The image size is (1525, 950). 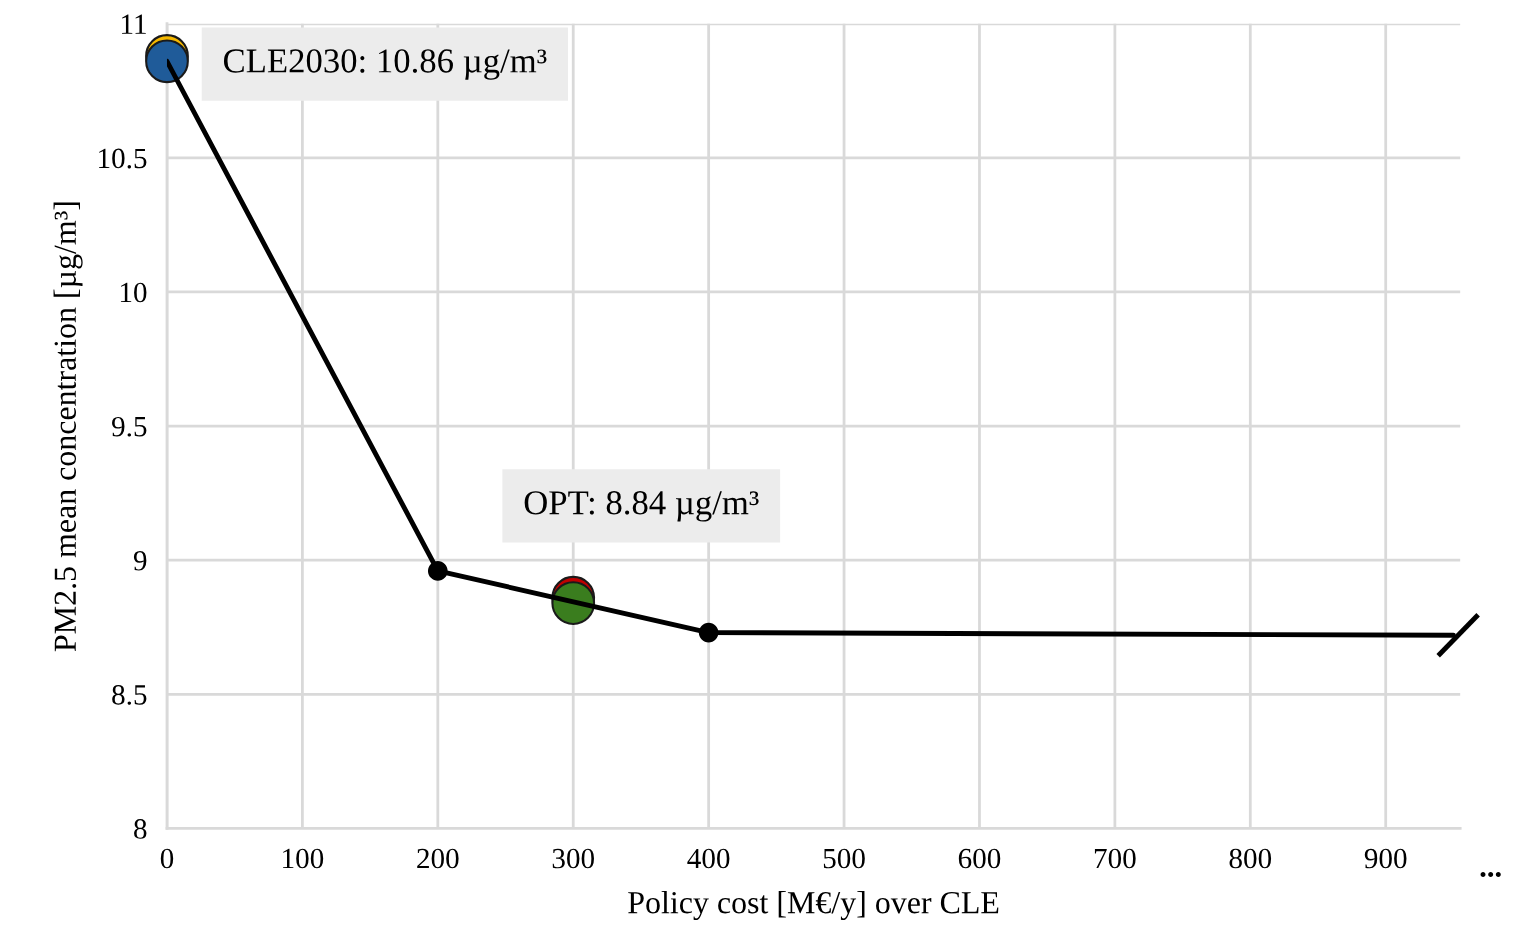 I want to click on y-axis-title: PM2.5 mean concentration [µg/m³], so click(x=68, y=427).